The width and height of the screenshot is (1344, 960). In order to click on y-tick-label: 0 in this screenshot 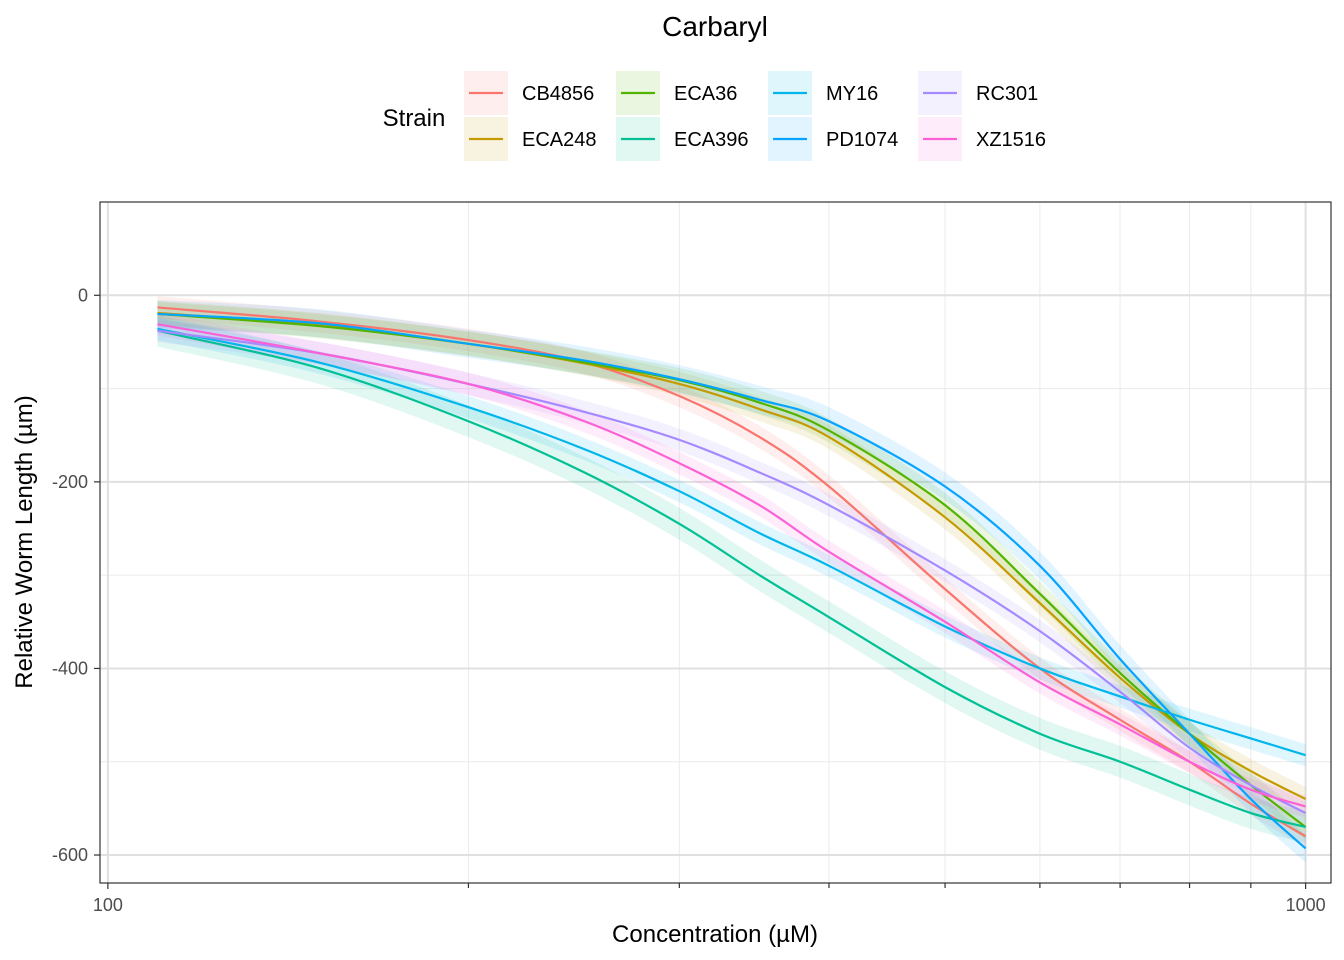, I will do `click(83, 295)`.